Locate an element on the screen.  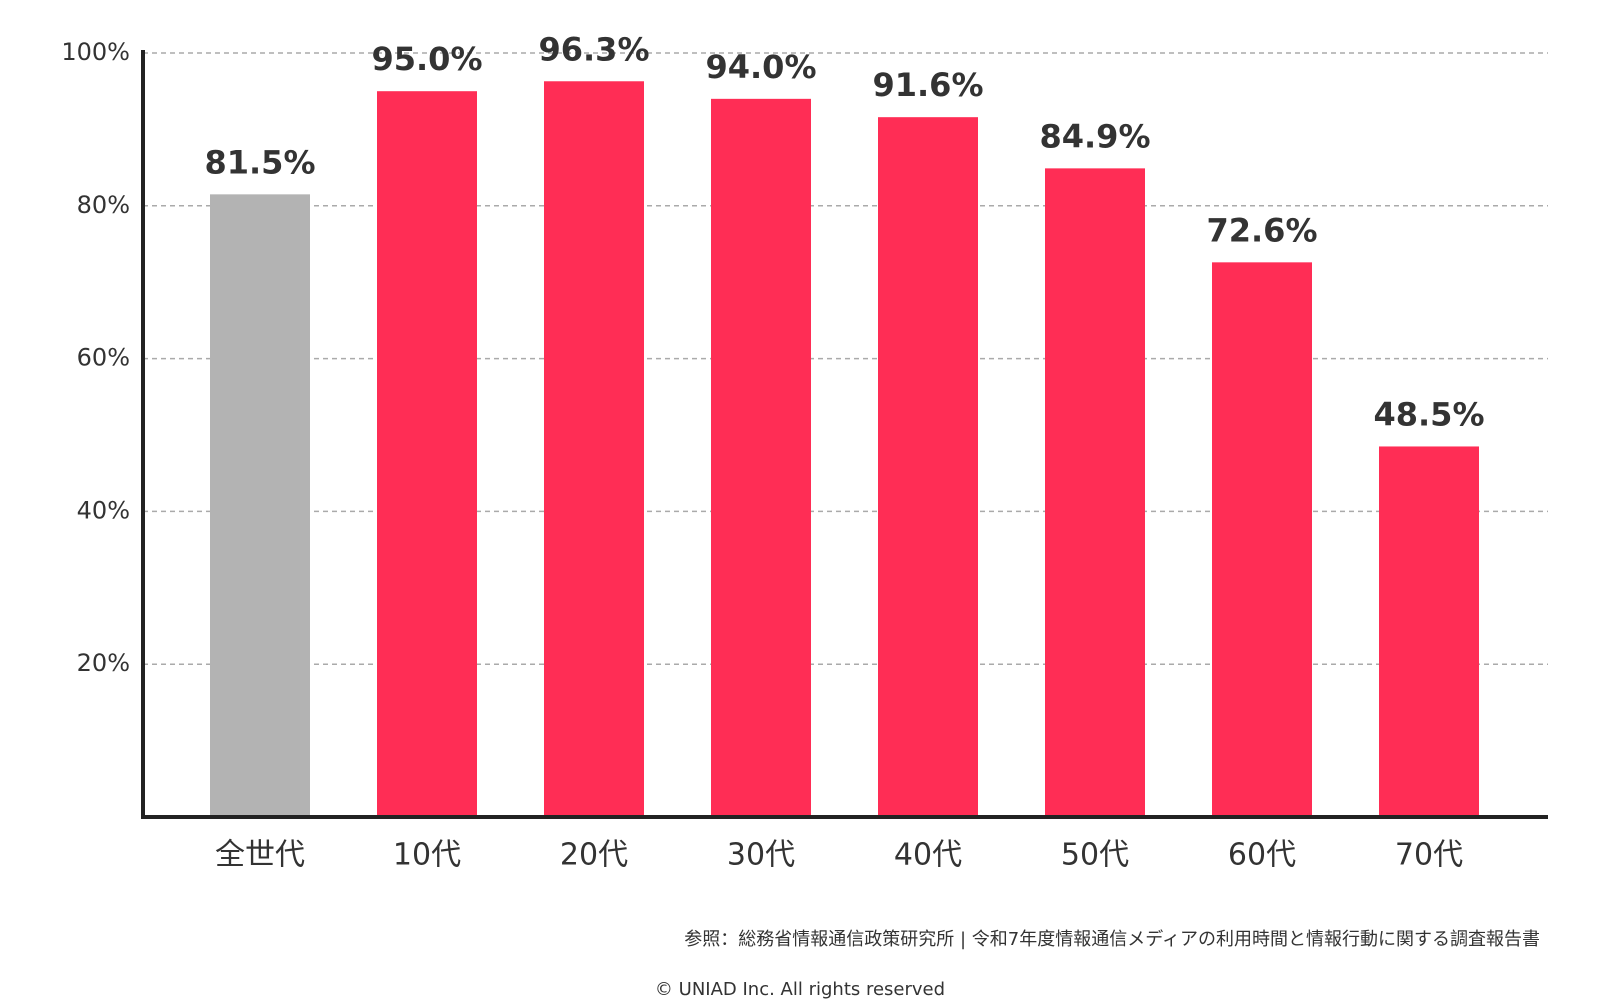
y-tick-label: 100% is located at coordinates (95, 52).